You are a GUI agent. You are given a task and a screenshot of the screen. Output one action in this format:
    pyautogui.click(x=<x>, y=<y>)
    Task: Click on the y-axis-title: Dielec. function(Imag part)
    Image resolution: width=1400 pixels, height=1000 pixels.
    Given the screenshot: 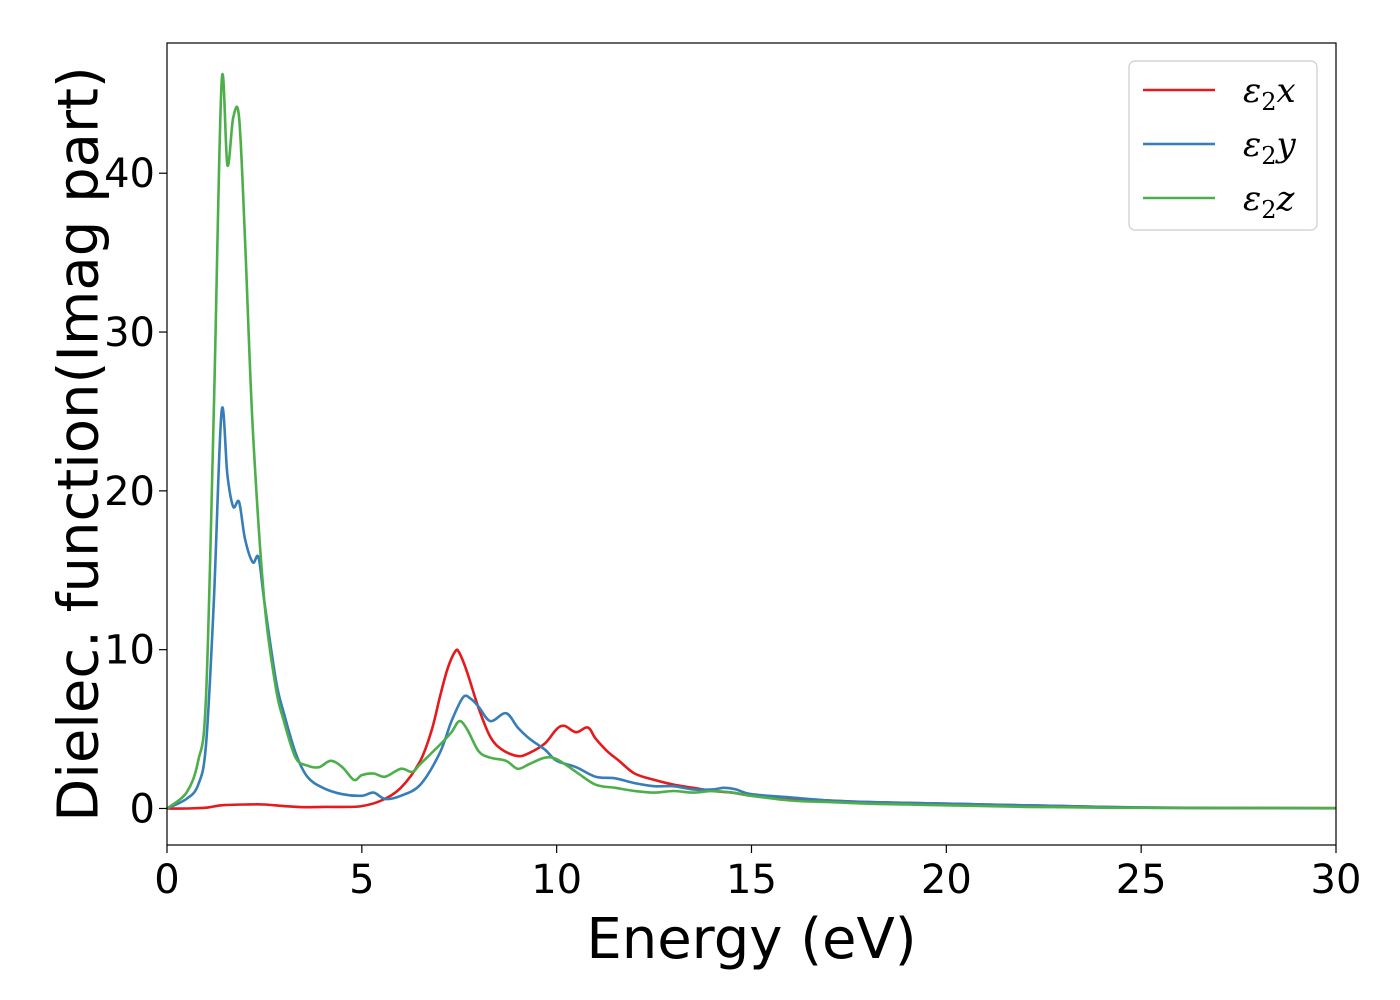 What is the action you would take?
    pyautogui.click(x=79, y=444)
    